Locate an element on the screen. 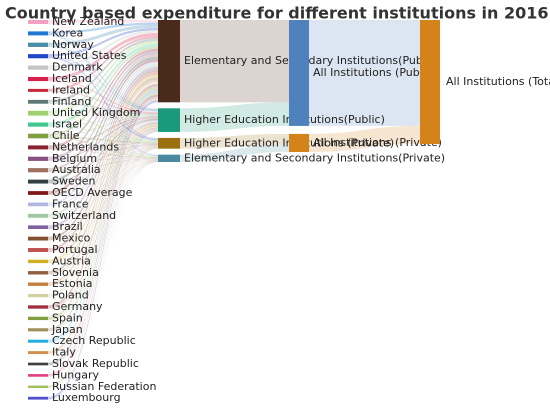 This screenshot has height=420, width=550. country-label: Russian Federation is located at coordinates (104, 386).